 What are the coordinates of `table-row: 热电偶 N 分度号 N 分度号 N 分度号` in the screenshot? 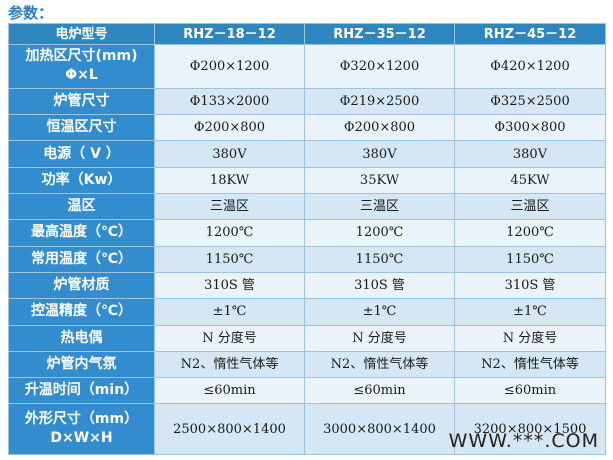 It's located at (307, 338).